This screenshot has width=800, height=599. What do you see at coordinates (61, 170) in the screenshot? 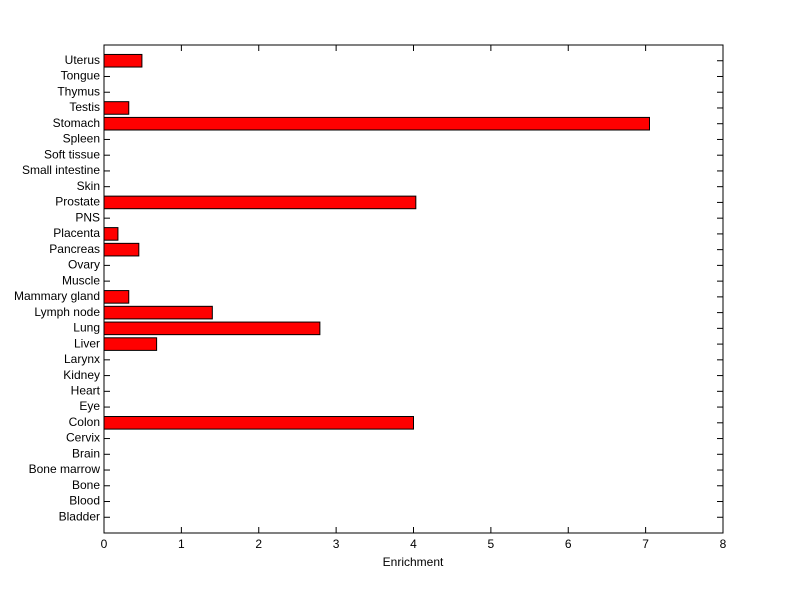
I see `y-tick-label: Small intestine` at bounding box center [61, 170].